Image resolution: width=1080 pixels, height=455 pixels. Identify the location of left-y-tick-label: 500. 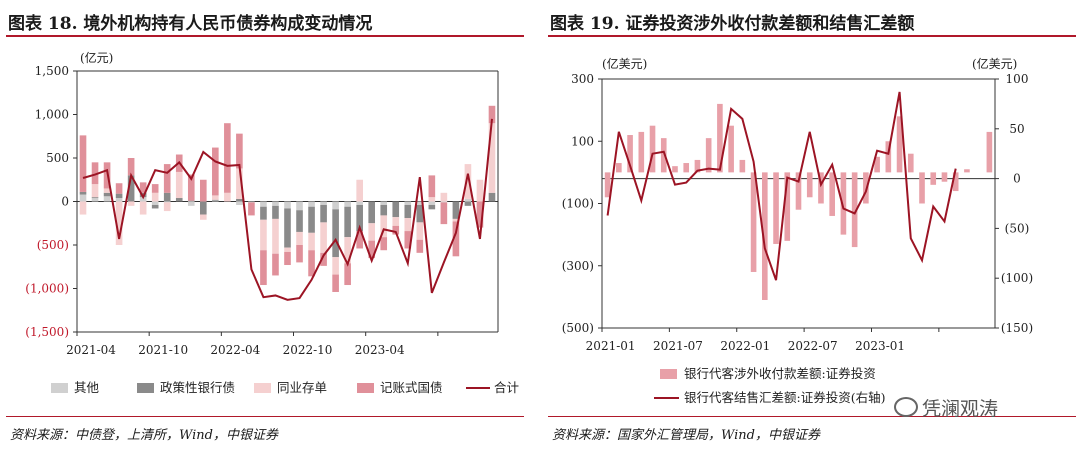
(57, 158).